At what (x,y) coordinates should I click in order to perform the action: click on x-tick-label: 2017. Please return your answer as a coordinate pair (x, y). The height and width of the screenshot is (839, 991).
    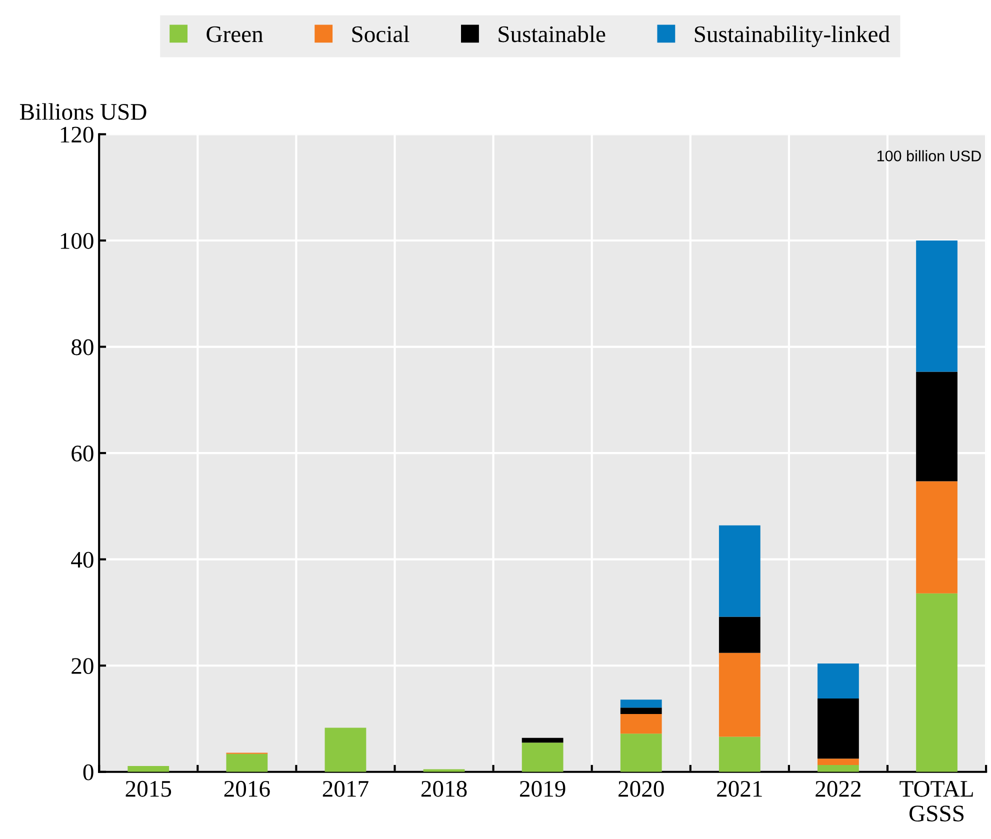
    Looking at the image, I should click on (345, 788).